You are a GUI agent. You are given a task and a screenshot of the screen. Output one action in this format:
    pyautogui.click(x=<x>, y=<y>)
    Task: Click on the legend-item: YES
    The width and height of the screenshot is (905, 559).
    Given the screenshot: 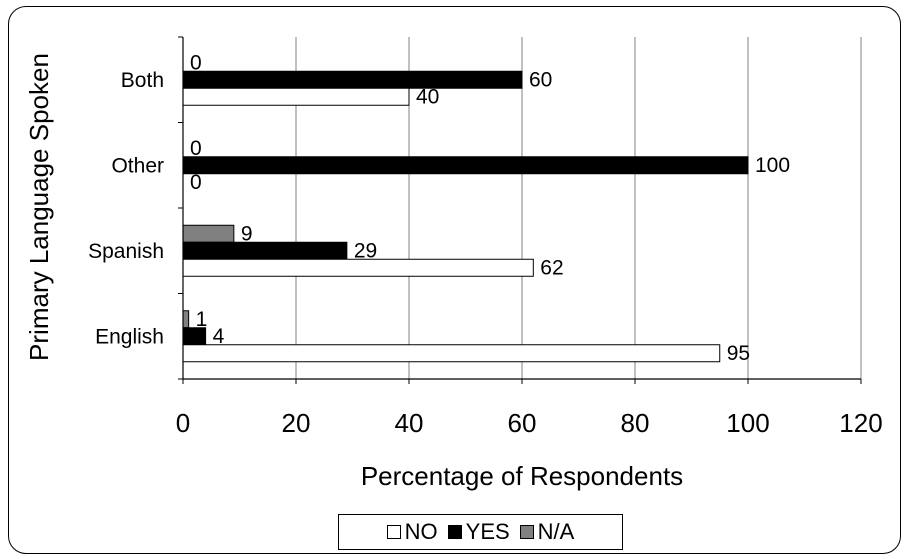 What is the action you would take?
    pyautogui.click(x=478, y=532)
    